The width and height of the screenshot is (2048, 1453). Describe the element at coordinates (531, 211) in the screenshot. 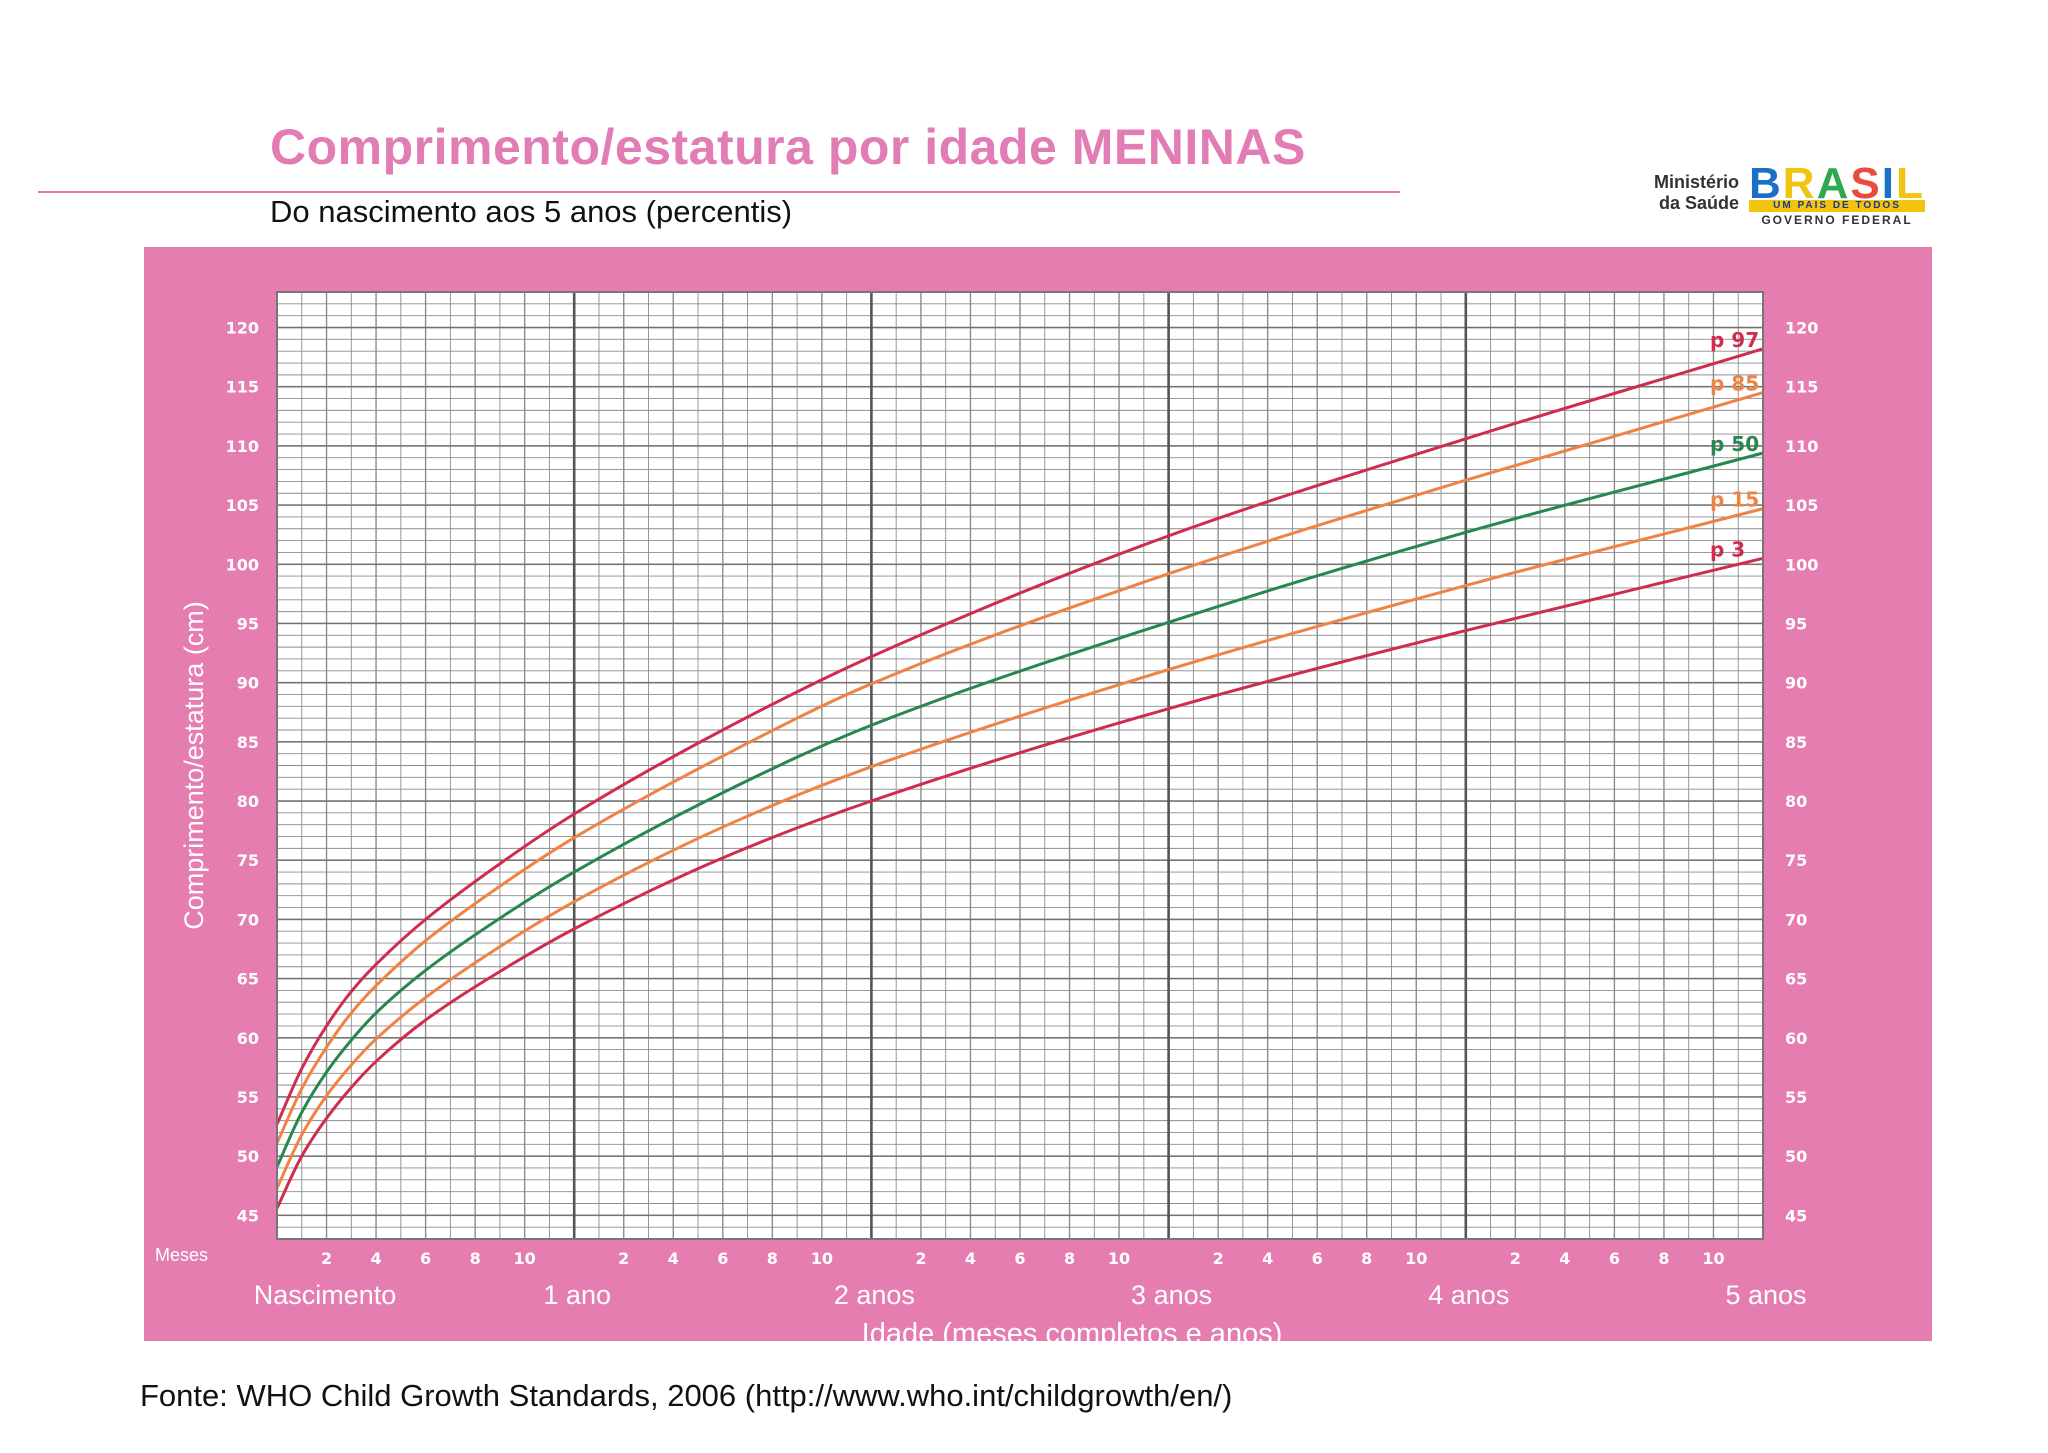

I see `page-subtitle: Do nascimento aos 5 anos (percentis)` at that location.